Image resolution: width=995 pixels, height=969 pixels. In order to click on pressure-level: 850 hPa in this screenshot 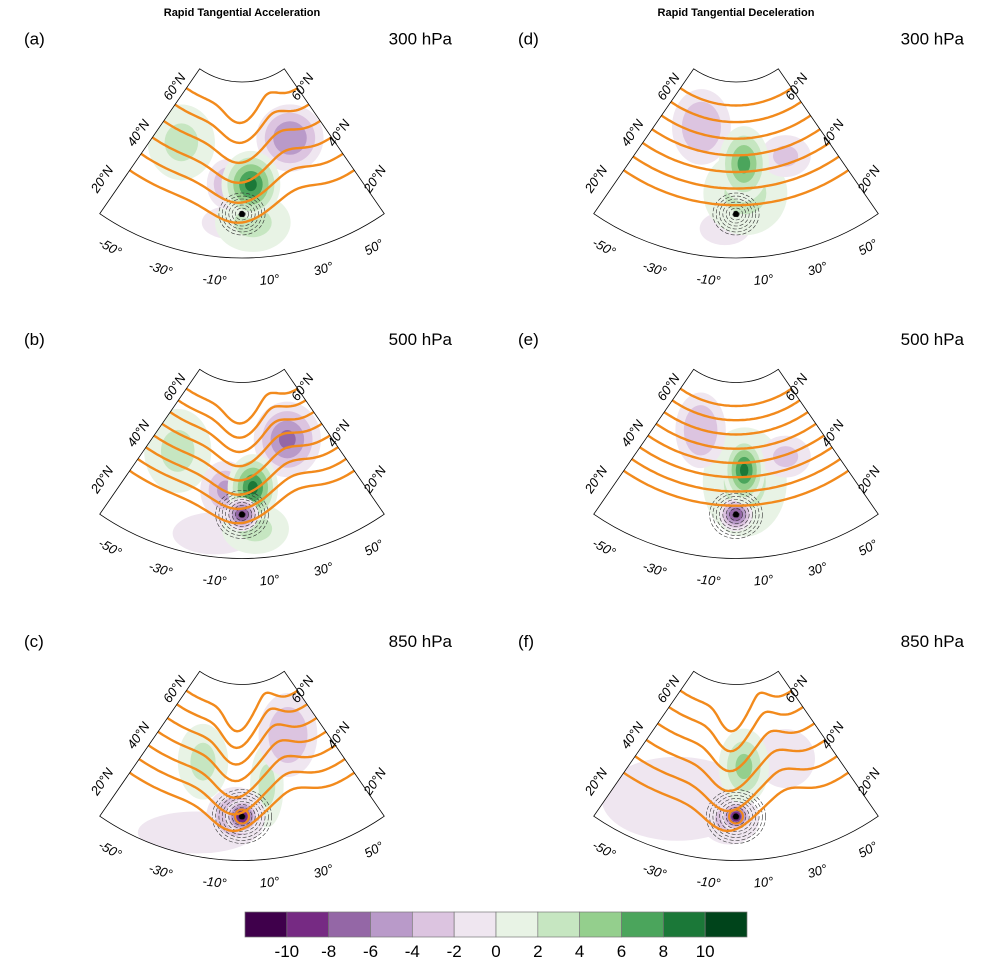, I will do `click(421, 641)`.